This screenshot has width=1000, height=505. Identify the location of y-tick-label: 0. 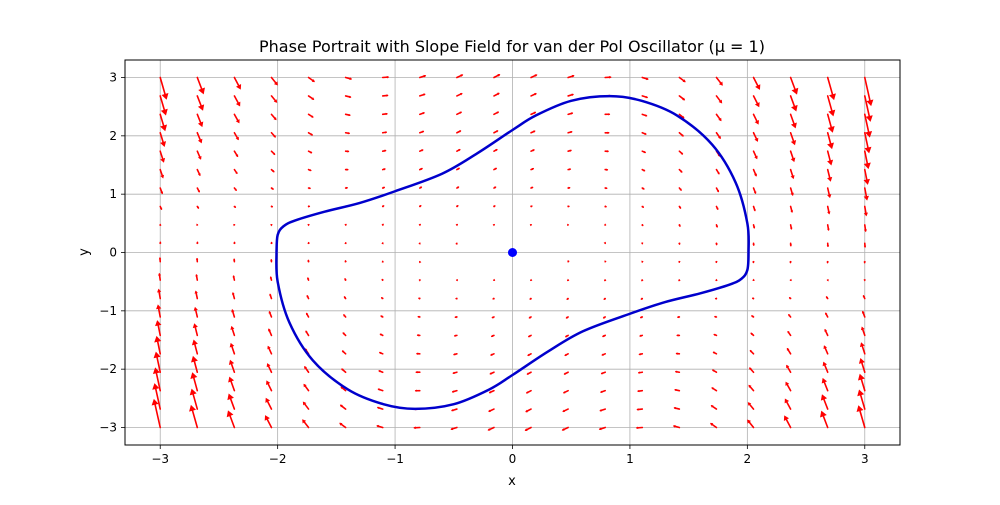
(113, 253).